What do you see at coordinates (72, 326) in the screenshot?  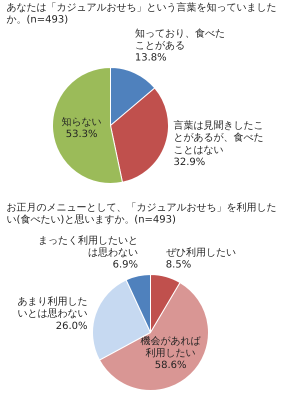 I see `data-label: 26.0%` at bounding box center [72, 326].